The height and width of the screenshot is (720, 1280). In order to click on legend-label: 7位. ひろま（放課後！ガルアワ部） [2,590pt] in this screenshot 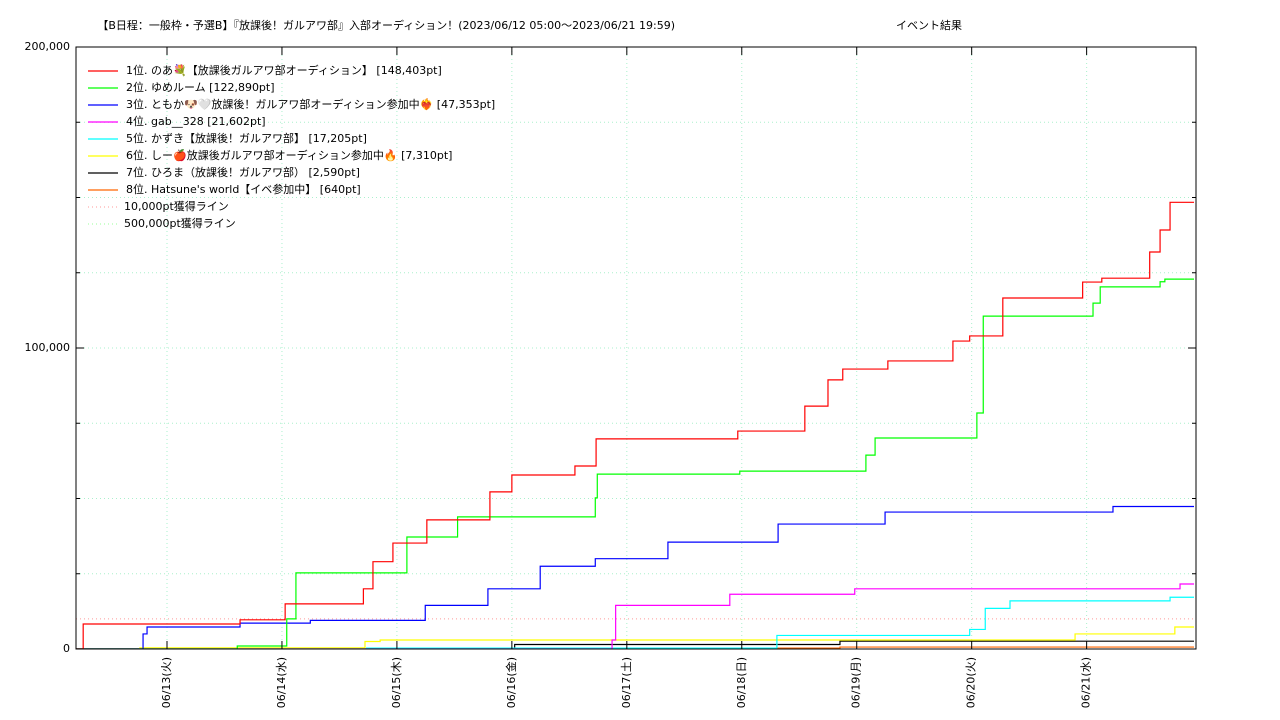, I will do `click(243, 172)`.